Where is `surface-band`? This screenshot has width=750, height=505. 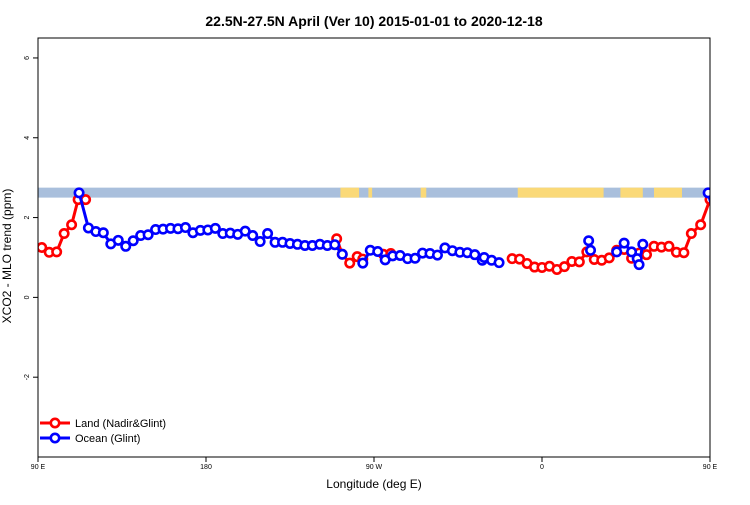 surface-band is located at coordinates (374, 192).